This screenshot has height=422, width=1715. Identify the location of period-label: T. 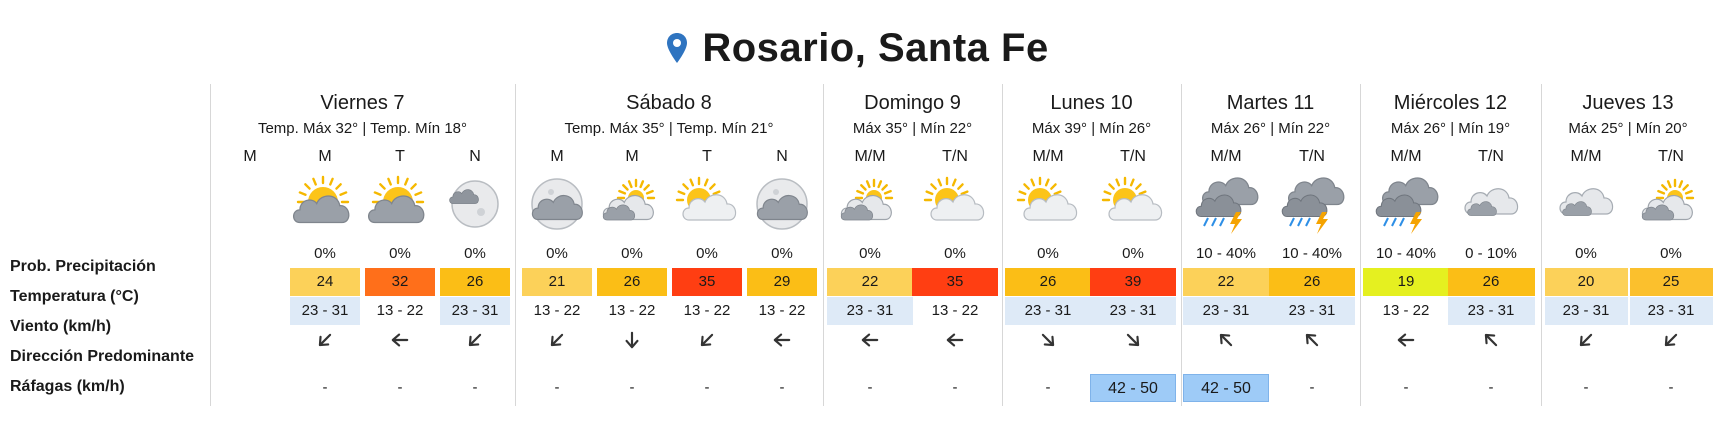
(707, 156).